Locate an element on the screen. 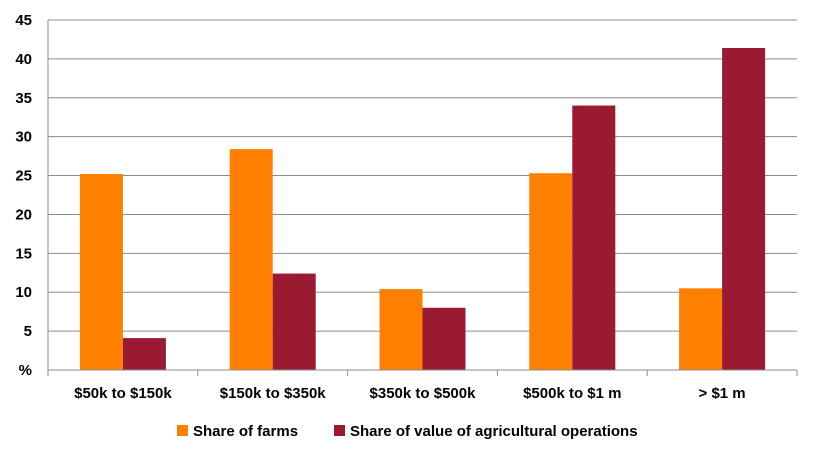 The width and height of the screenshot is (816, 459). y-tick-label: 20 is located at coordinates (23, 214).